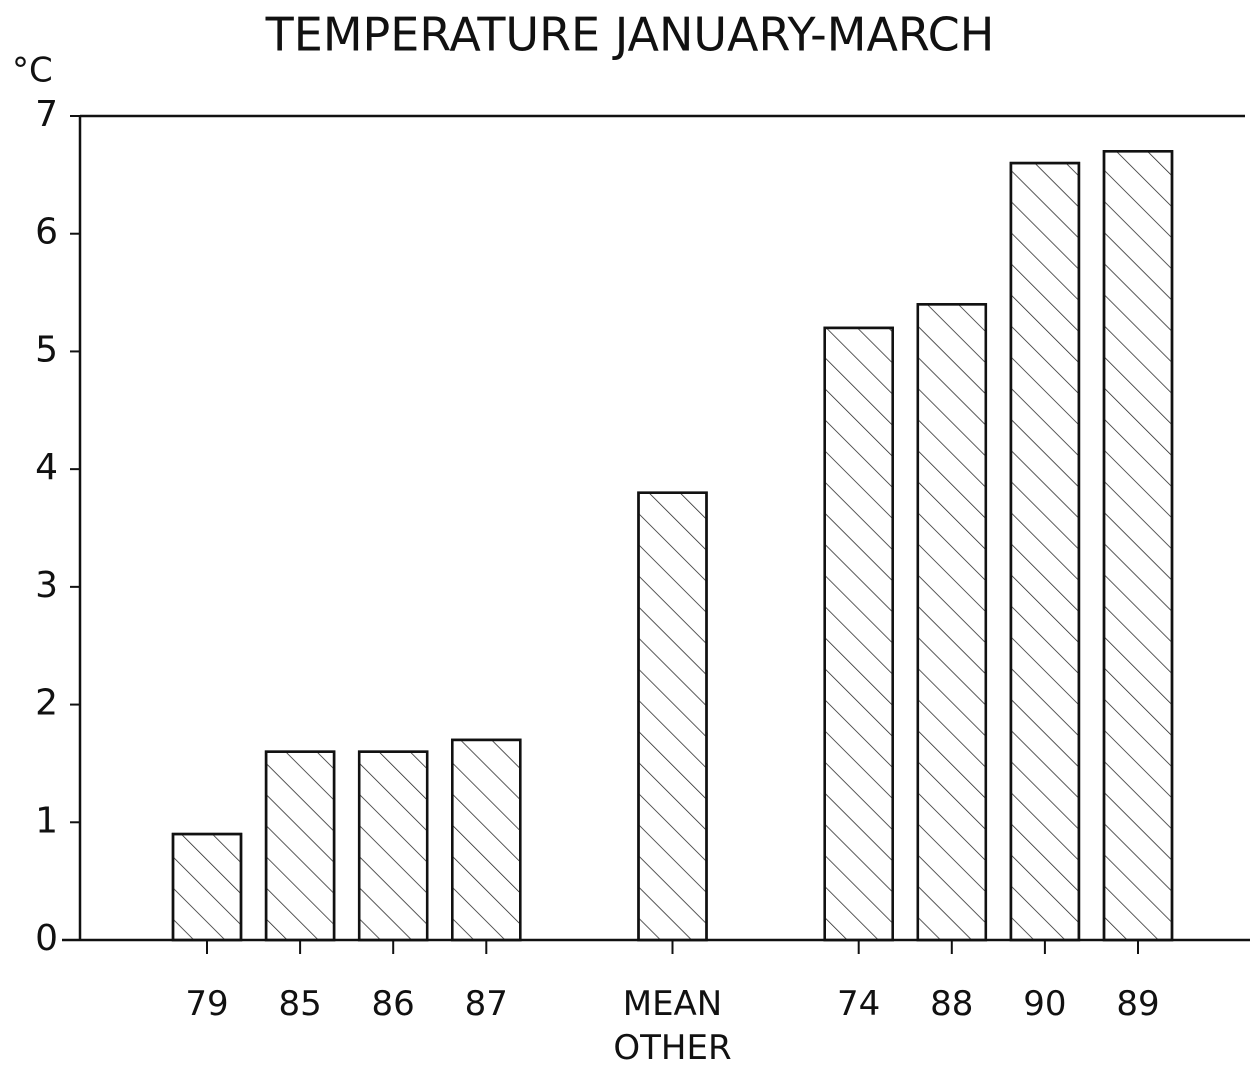  I want to click on y-tick-label: 5, so click(46, 349).